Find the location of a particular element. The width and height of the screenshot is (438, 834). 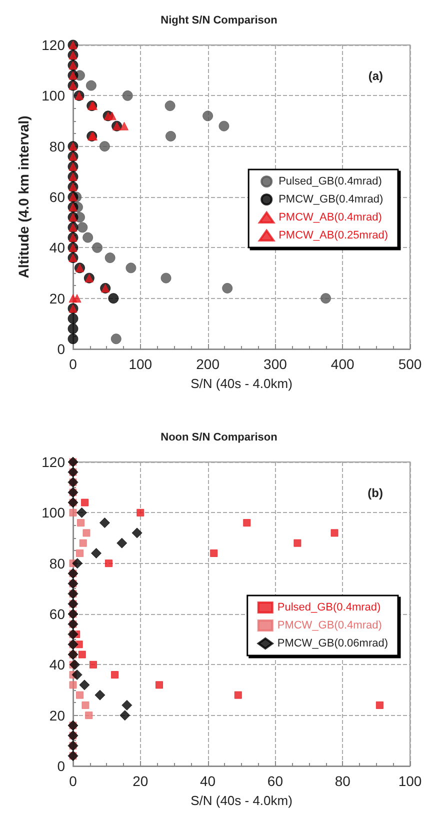

x-tick-label: 300 is located at coordinates (276, 364).